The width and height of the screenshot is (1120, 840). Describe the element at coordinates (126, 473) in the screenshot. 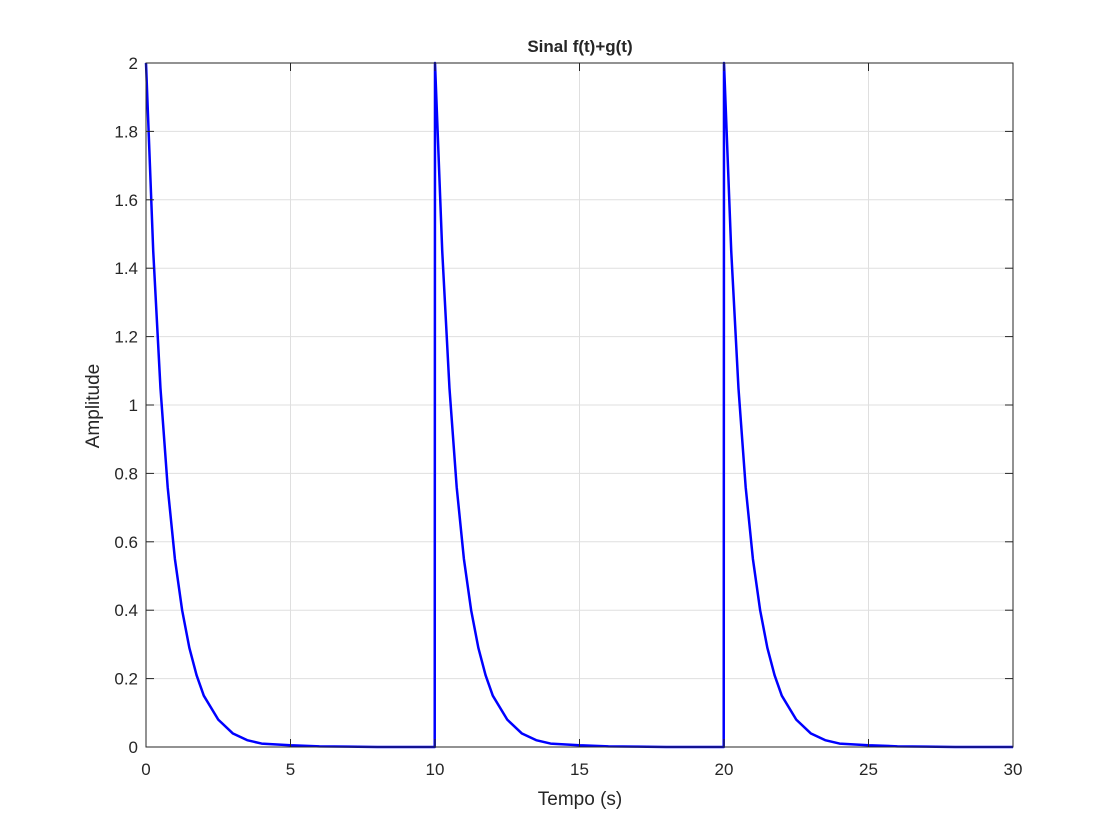

I see `y-tick-label: 0.8` at that location.